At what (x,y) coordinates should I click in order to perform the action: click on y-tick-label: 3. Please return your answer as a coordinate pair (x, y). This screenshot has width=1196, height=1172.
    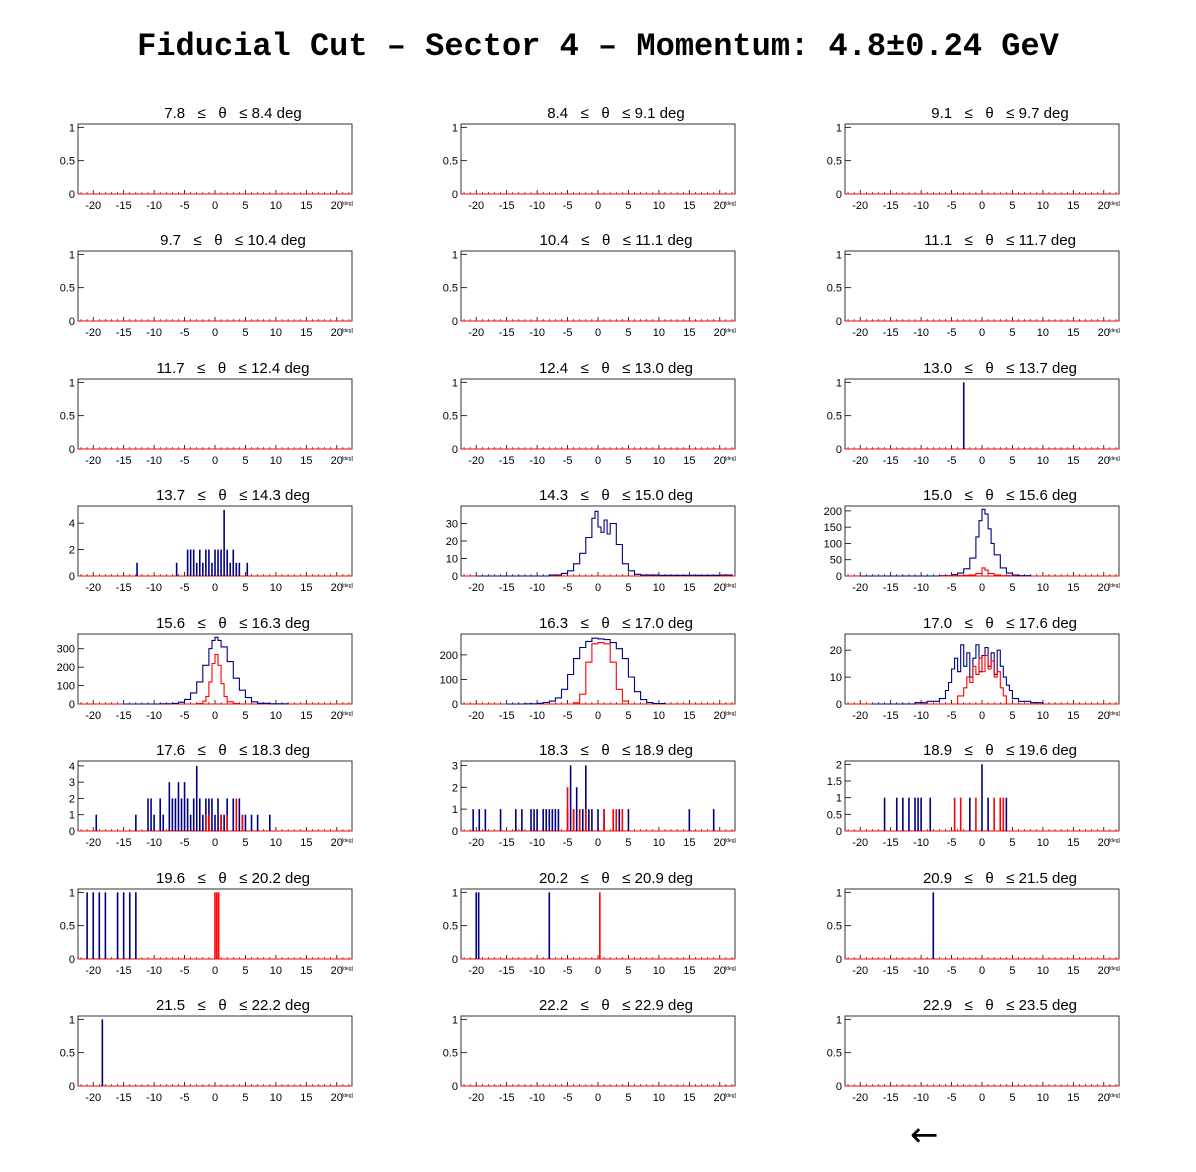
    Looking at the image, I should click on (72, 783).